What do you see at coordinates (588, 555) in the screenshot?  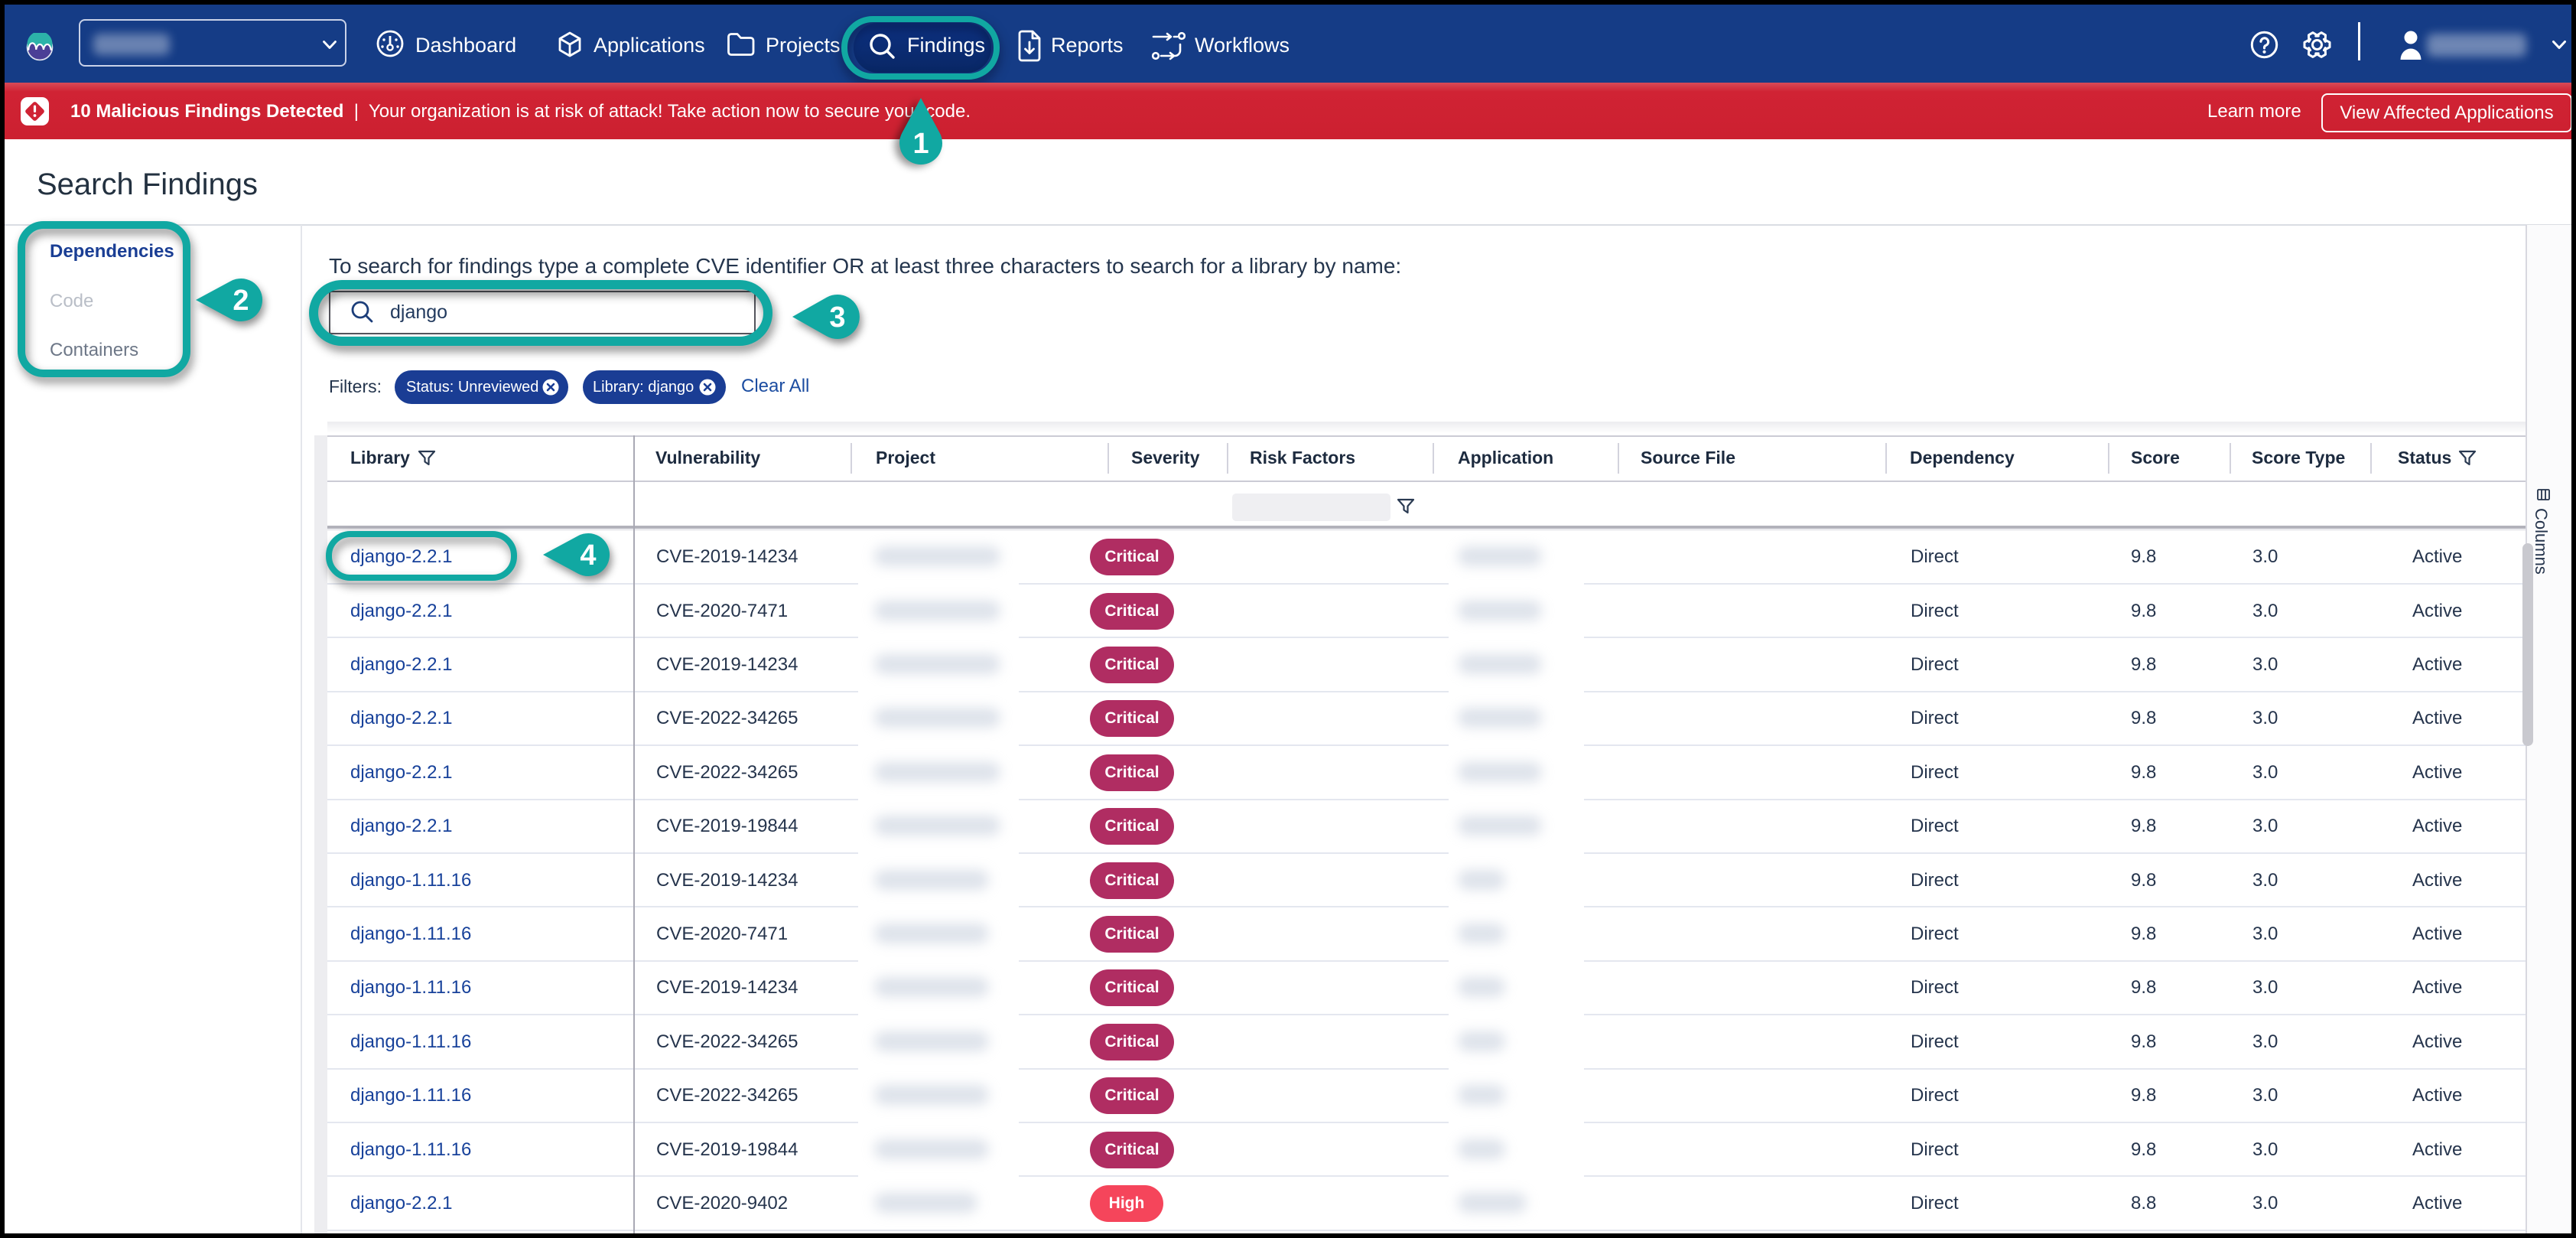 I see `svg-text: 4` at bounding box center [588, 555].